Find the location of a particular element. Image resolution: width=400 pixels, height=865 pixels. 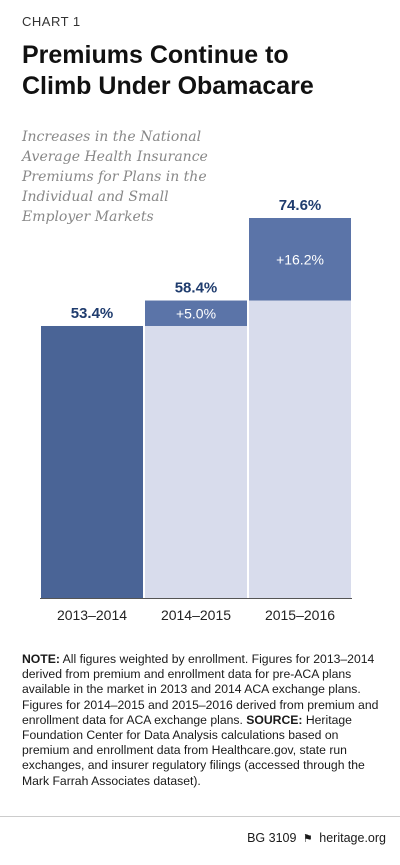

category-label-1: 2014–2015 is located at coordinates (196, 615).